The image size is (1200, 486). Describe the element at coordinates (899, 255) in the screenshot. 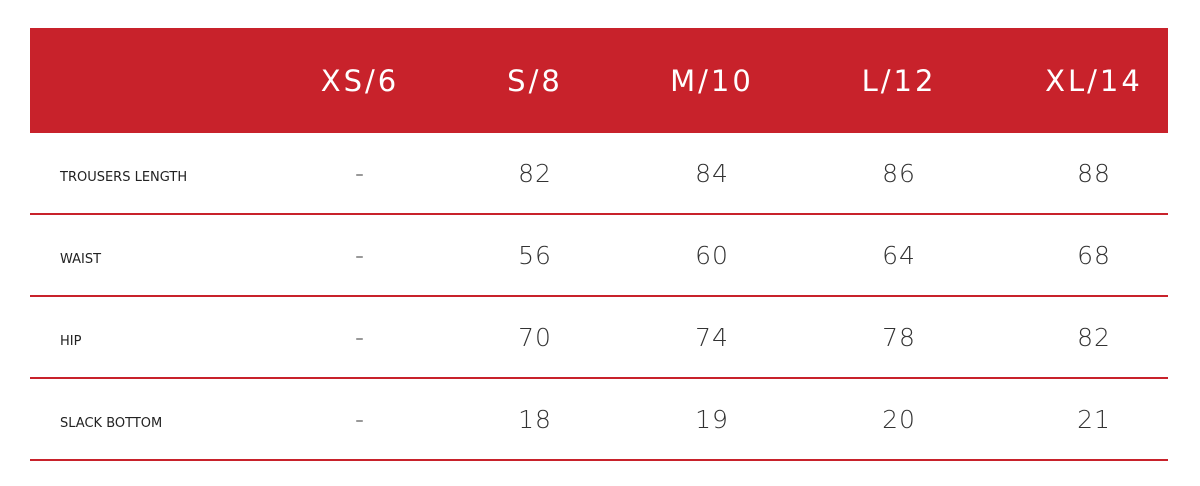

I see `table-cell: 64` at that location.